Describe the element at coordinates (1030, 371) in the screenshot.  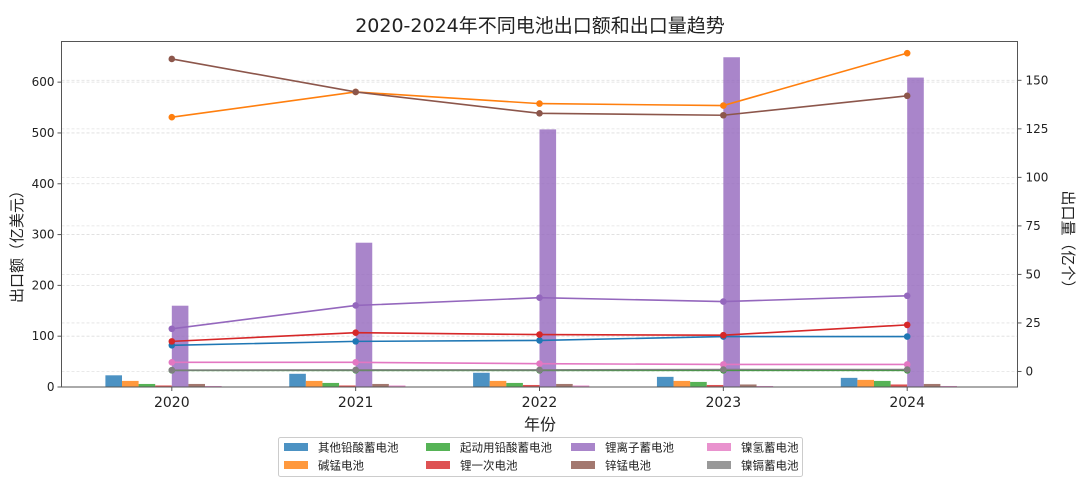
I see `y-tick-label-right: 0` at that location.